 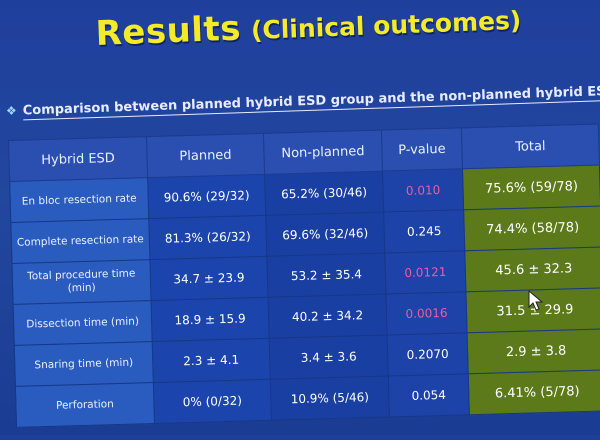 What do you see at coordinates (207, 237) in the screenshot?
I see `cell-planned: 81.3% (26/32)` at bounding box center [207, 237].